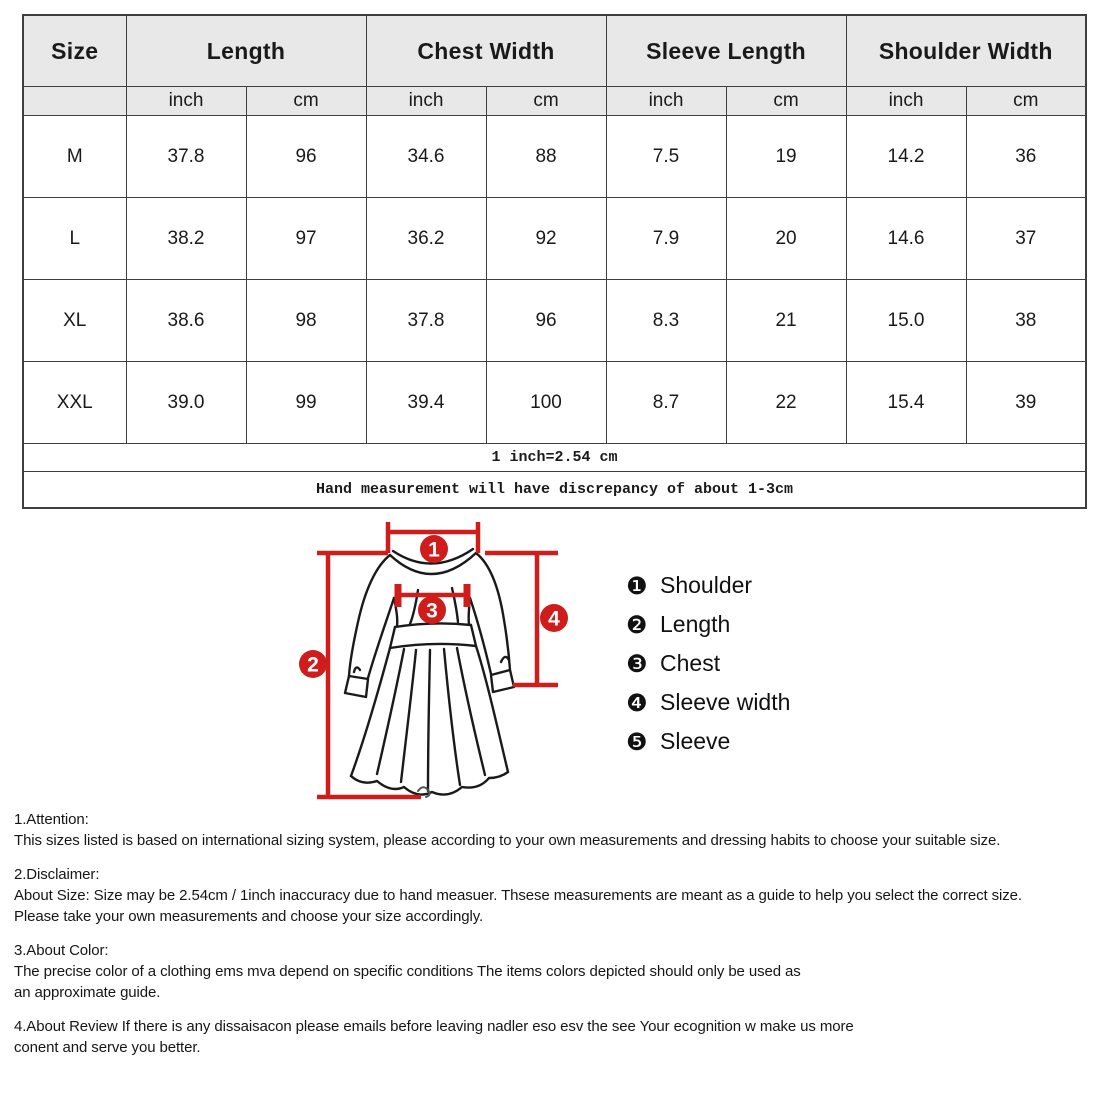  I want to click on header-shoulder-width: Shoulder Width, so click(966, 50).